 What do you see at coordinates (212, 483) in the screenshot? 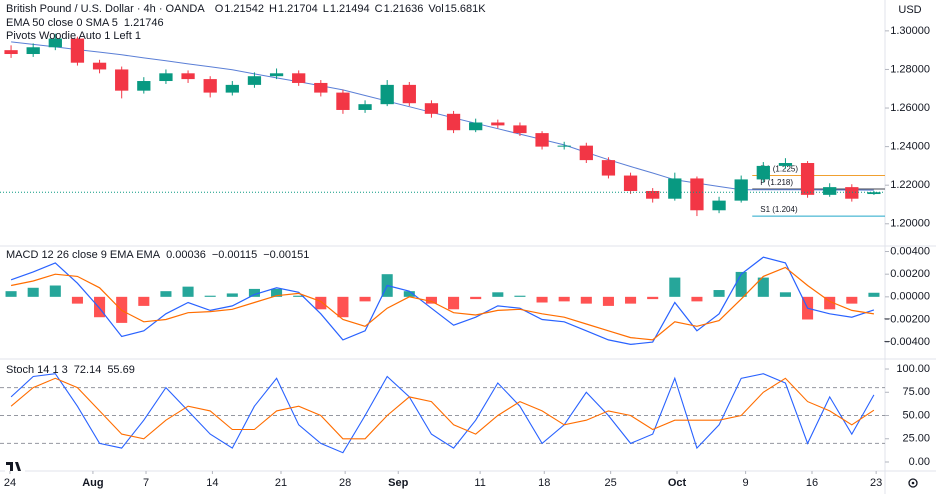
I see `x-tick-label: 14` at bounding box center [212, 483].